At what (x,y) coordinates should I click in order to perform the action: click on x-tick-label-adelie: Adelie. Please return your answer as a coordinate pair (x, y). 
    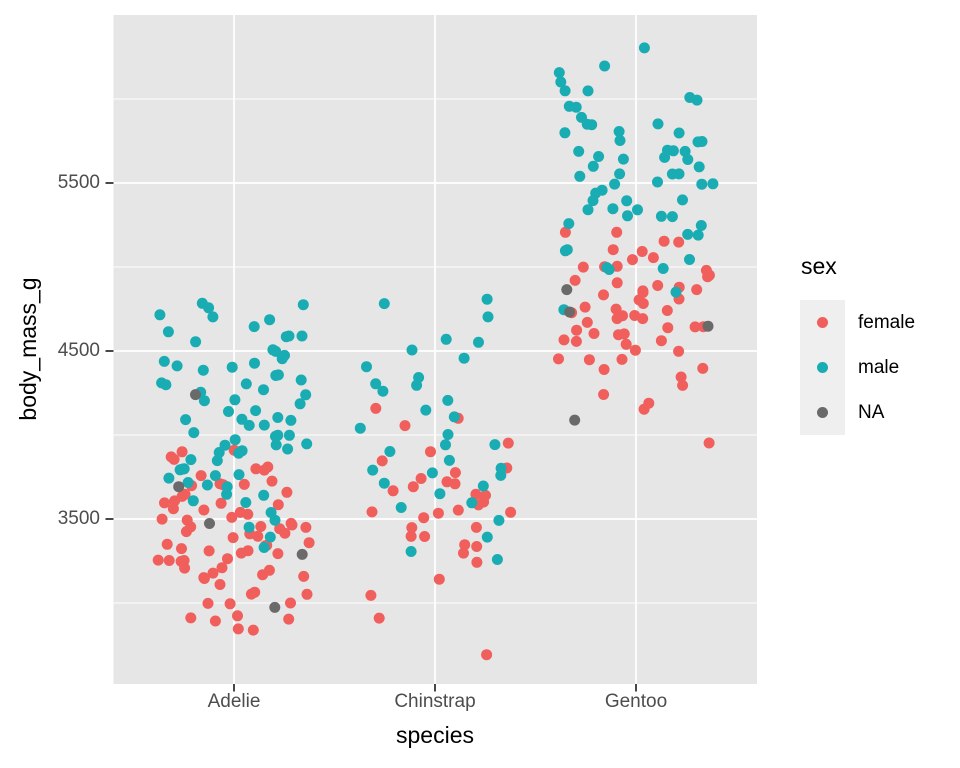
    Looking at the image, I should click on (234, 701).